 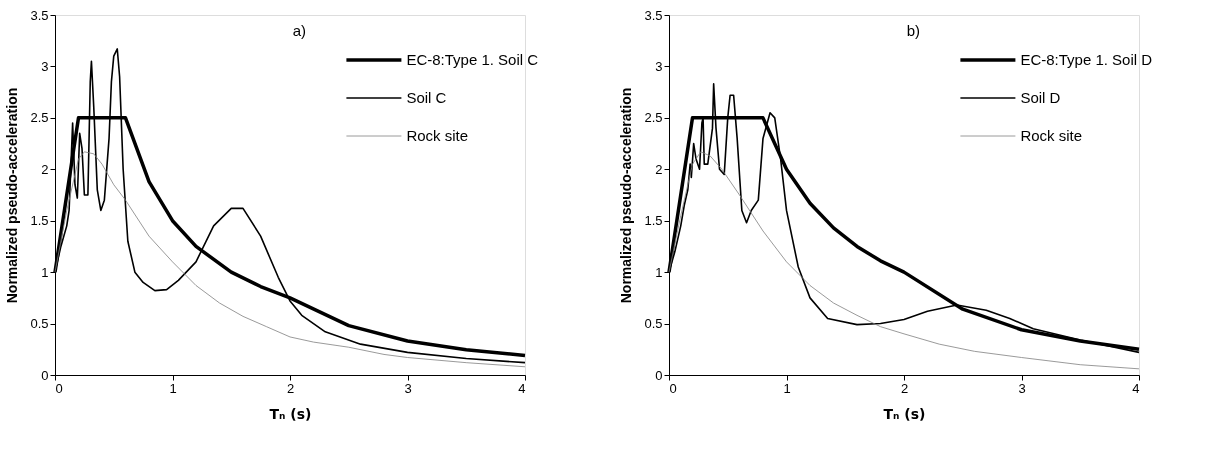 I want to click on annotation: b), so click(x=913, y=30).